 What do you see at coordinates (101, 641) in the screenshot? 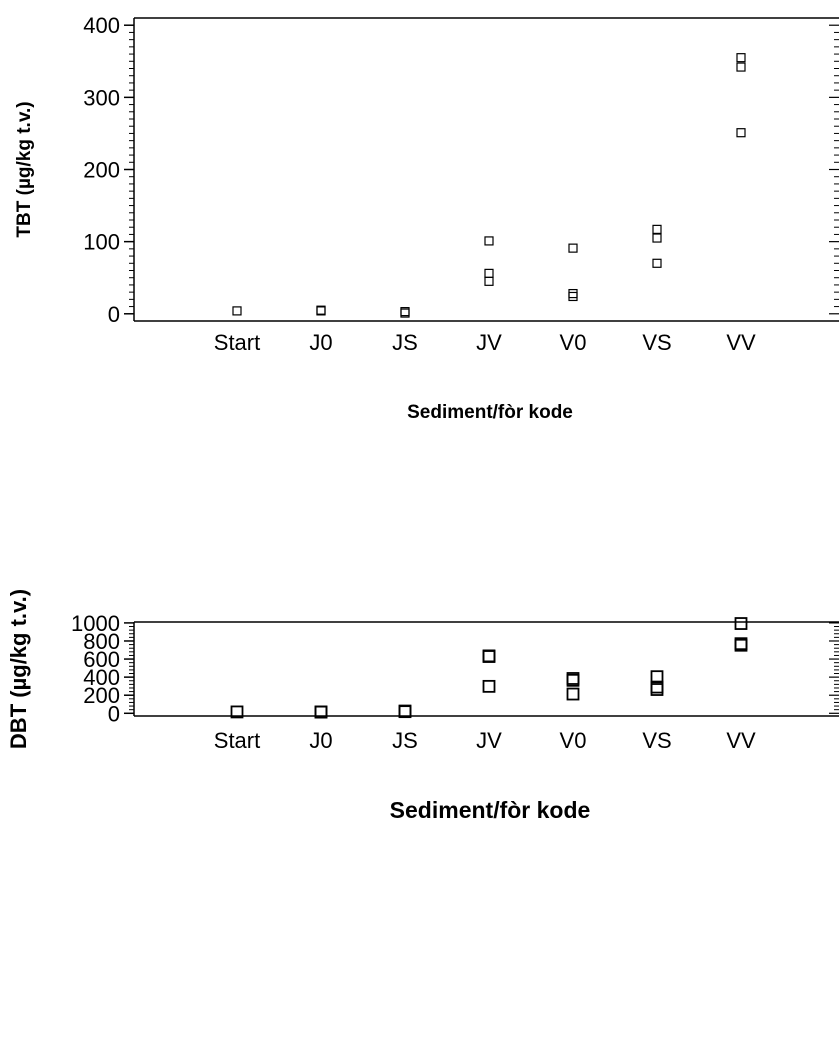
I see `y-tick-label: 800` at bounding box center [101, 641].